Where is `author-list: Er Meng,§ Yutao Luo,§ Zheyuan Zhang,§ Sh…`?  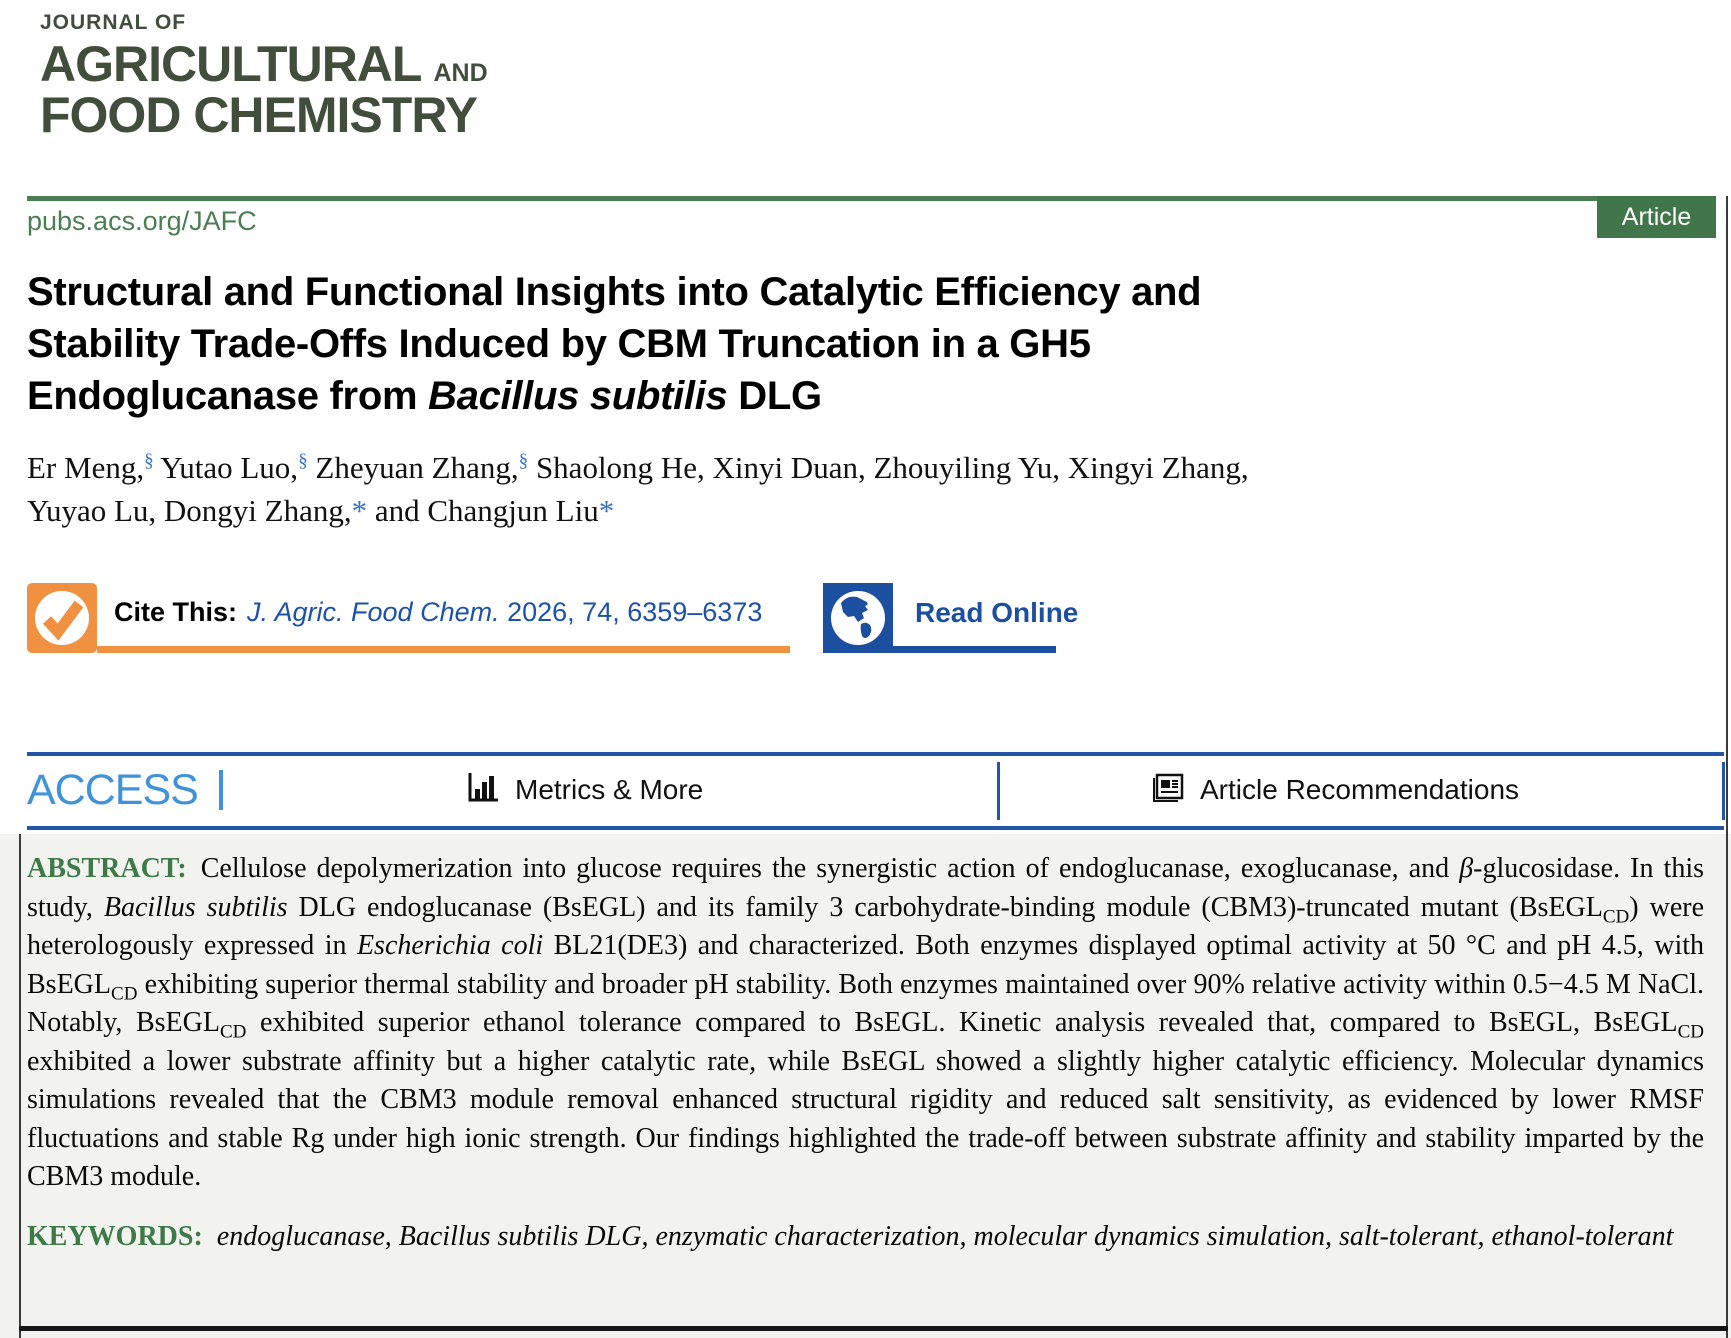 author-list: Er Meng,§ Yutao Luo,§ Zheyuan Zhang,§ Sh… is located at coordinates (862, 489).